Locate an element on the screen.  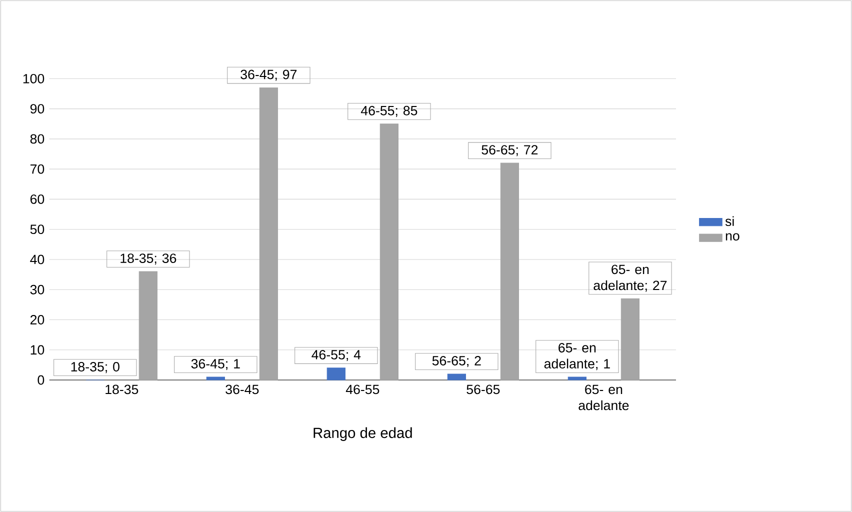
legend-label: no is located at coordinates (733, 237).